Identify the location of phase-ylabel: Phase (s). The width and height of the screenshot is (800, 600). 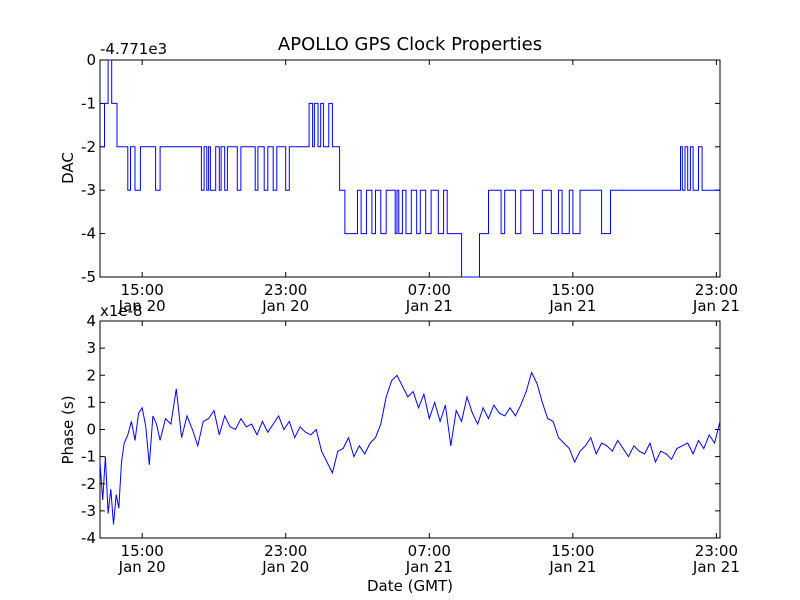
(68, 429).